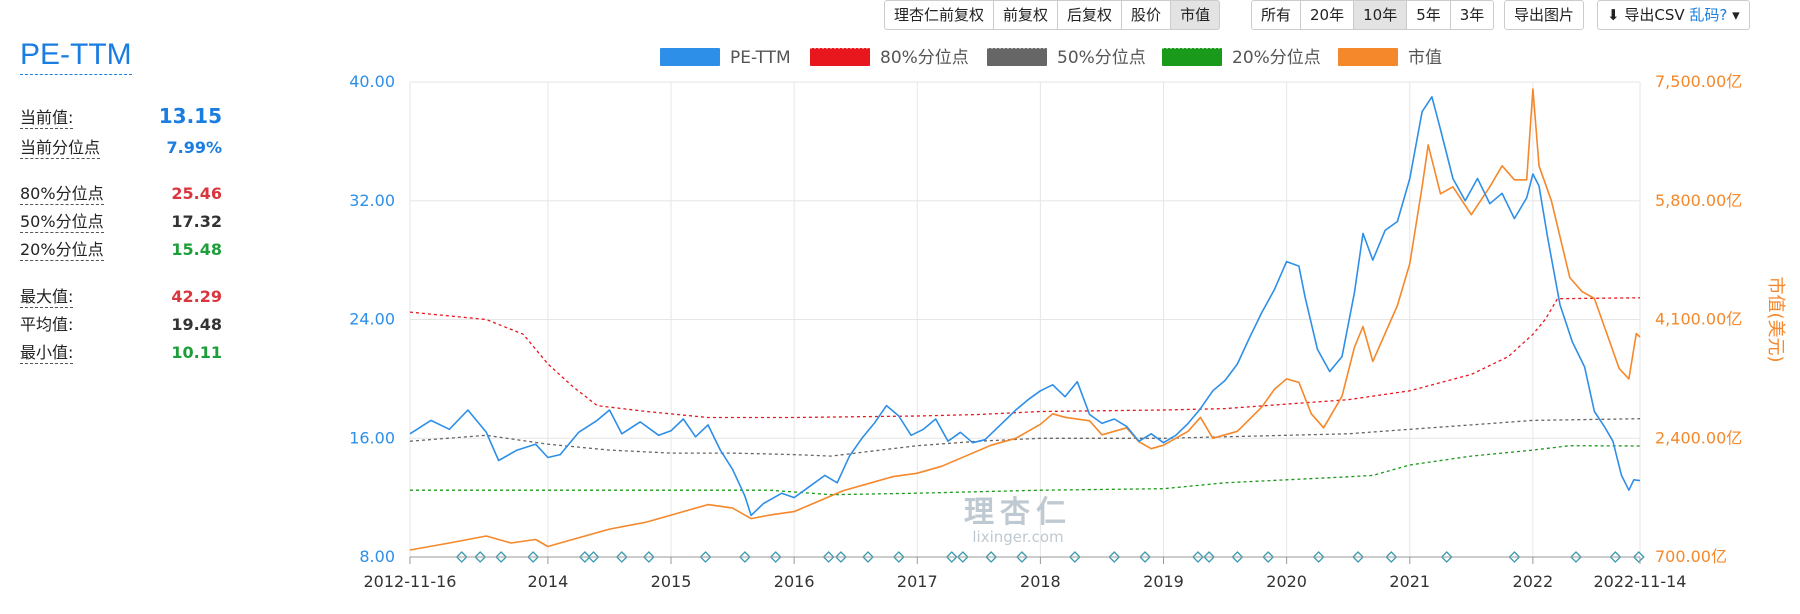  What do you see at coordinates (372, 437) in the screenshot?
I see `y-left-tick-label: 16.00` at bounding box center [372, 437].